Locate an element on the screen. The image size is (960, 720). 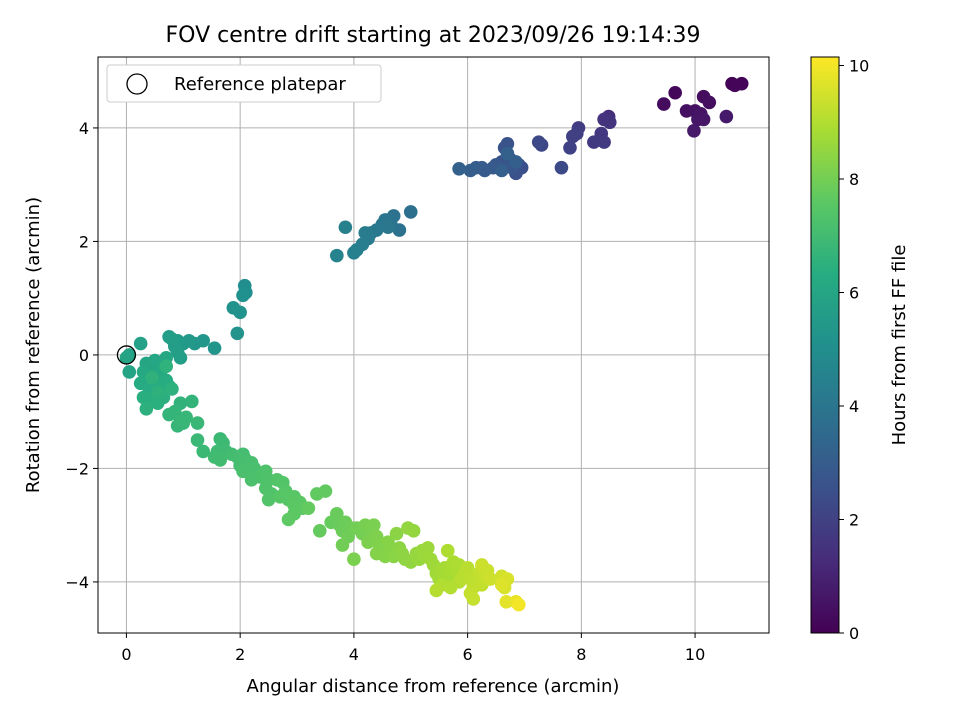
x-axis-label: Angular distance from reference (arcmin) is located at coordinates (433, 686).